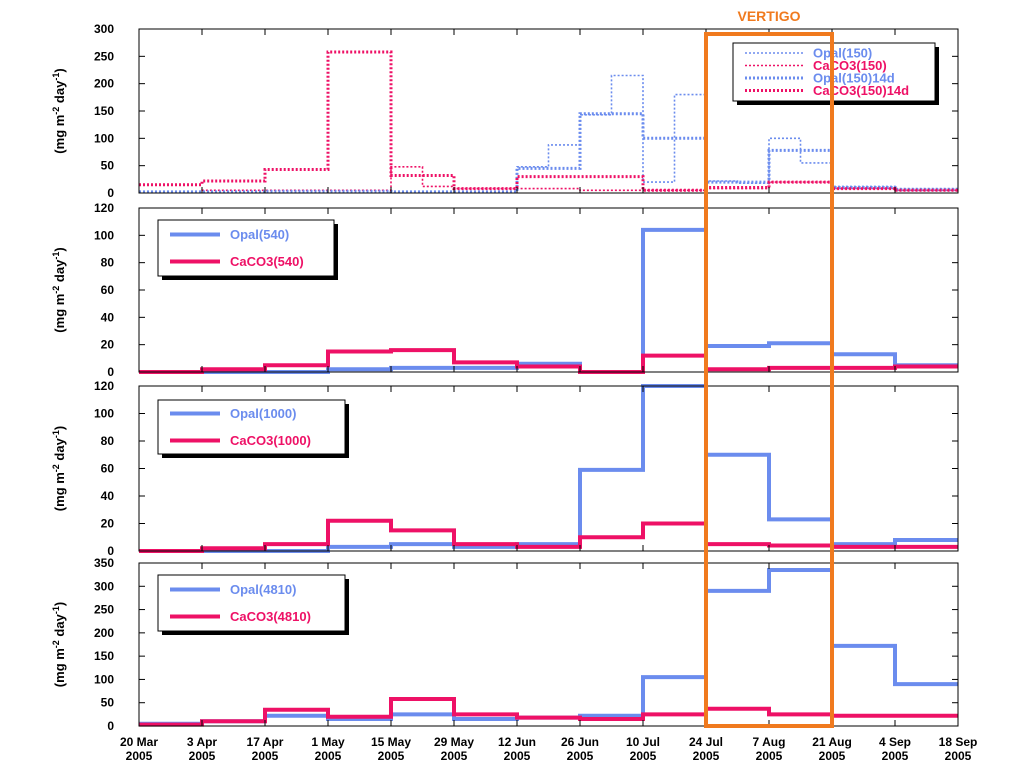 This screenshot has height=768, width=1024. I want to click on series-line-caco3-4810-, so click(548, 712).